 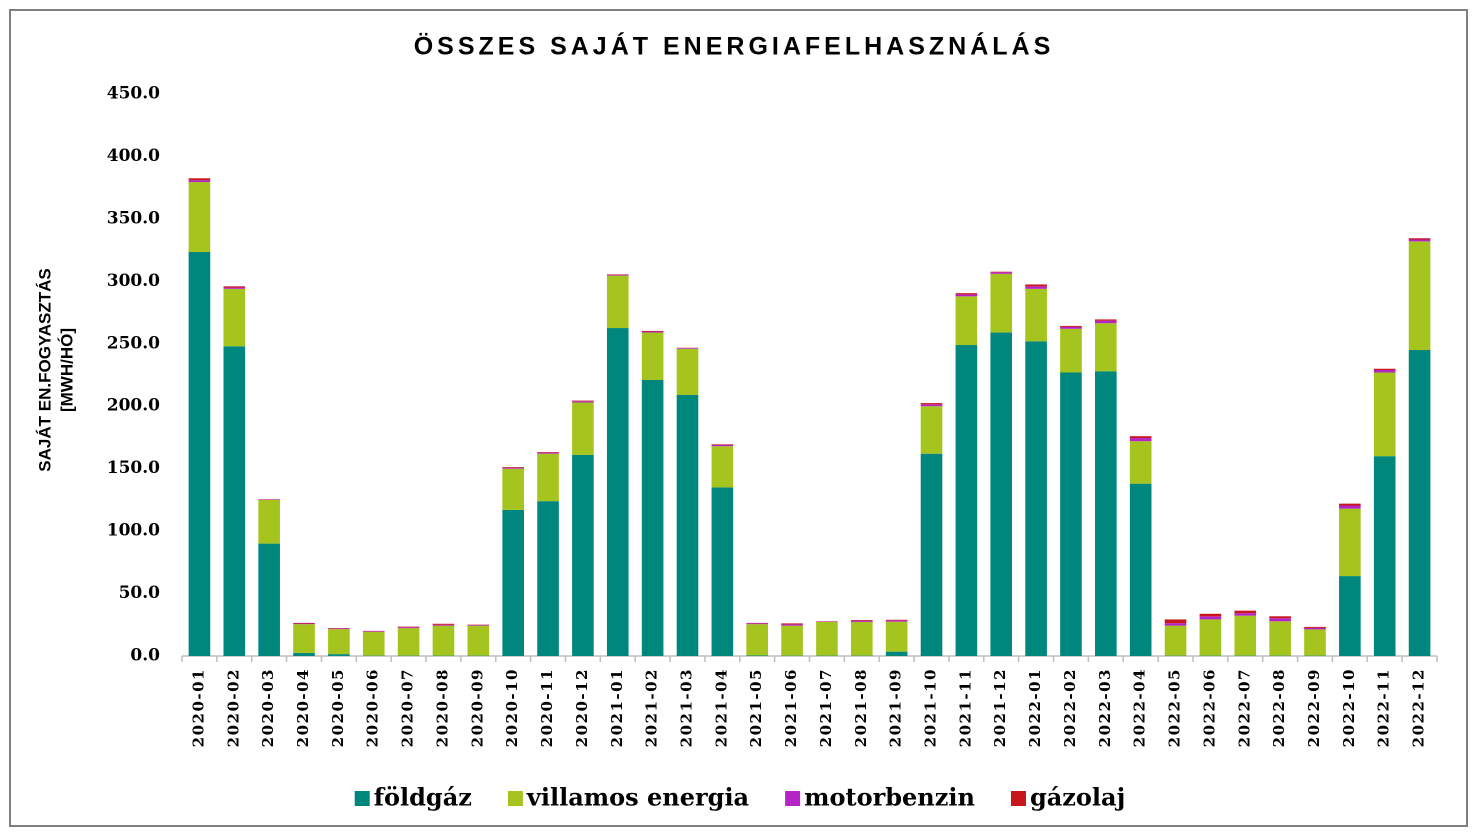 I want to click on x-tick-label: 2022-04, so click(x=1140, y=707).